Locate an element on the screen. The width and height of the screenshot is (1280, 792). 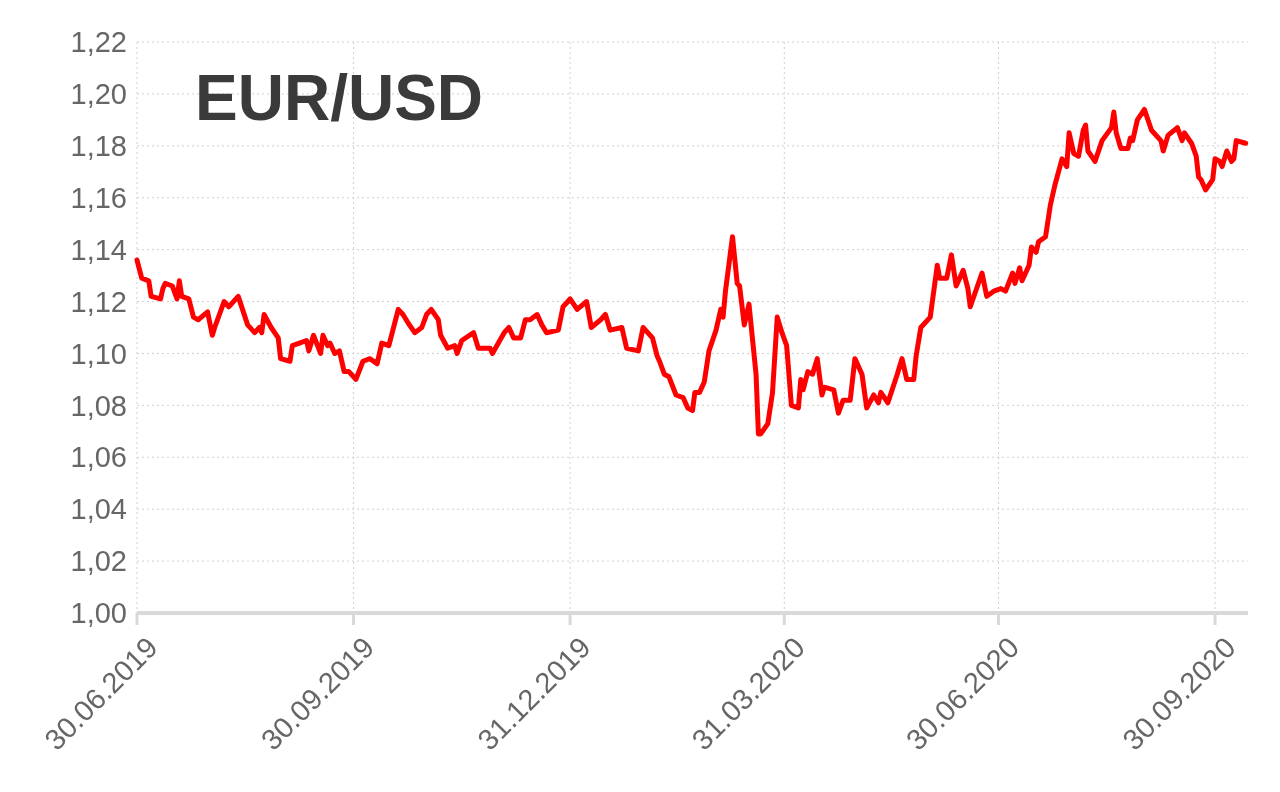
y-tick-label: 1,04 is located at coordinates (98, 509).